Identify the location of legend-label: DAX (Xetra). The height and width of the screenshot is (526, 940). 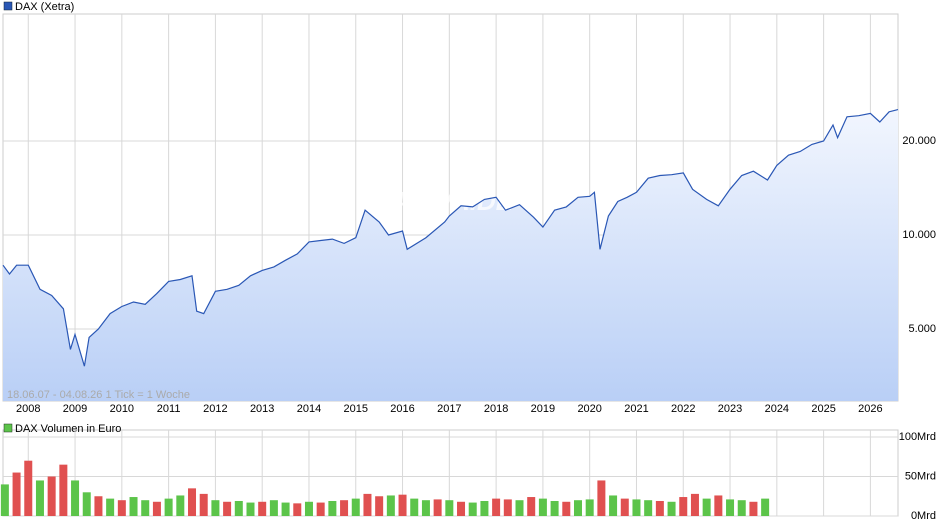
(44, 7).